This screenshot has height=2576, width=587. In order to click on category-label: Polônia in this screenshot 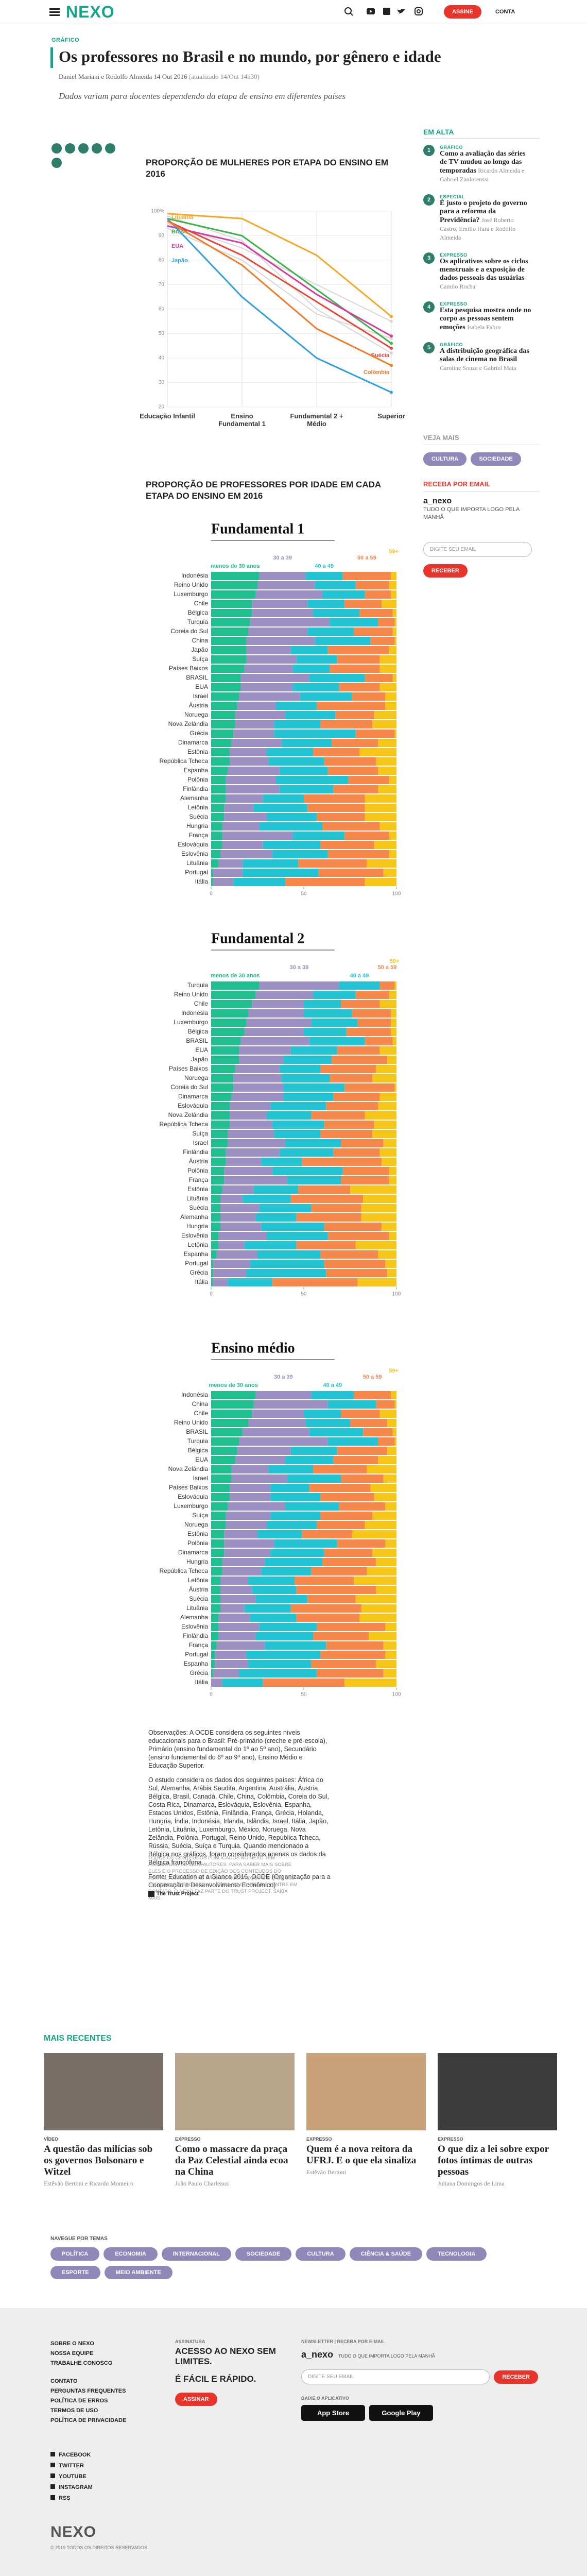, I will do `click(198, 1170)`.